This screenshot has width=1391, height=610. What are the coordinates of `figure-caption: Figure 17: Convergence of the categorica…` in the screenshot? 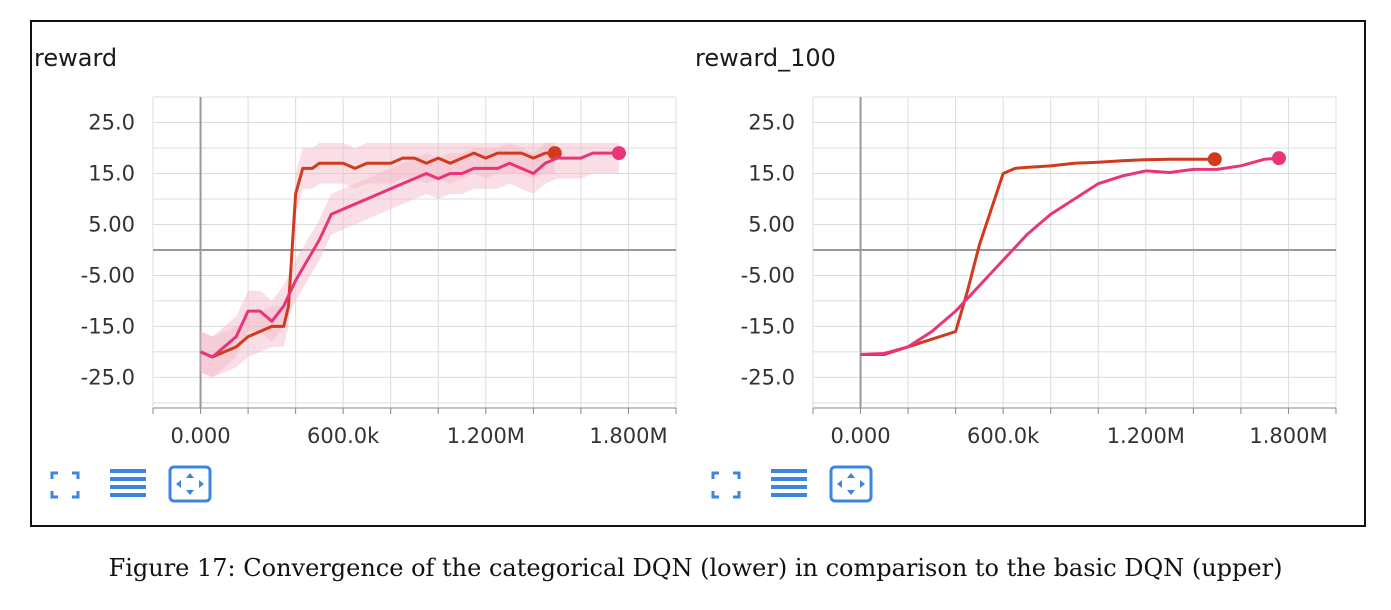 It's located at (695, 568).